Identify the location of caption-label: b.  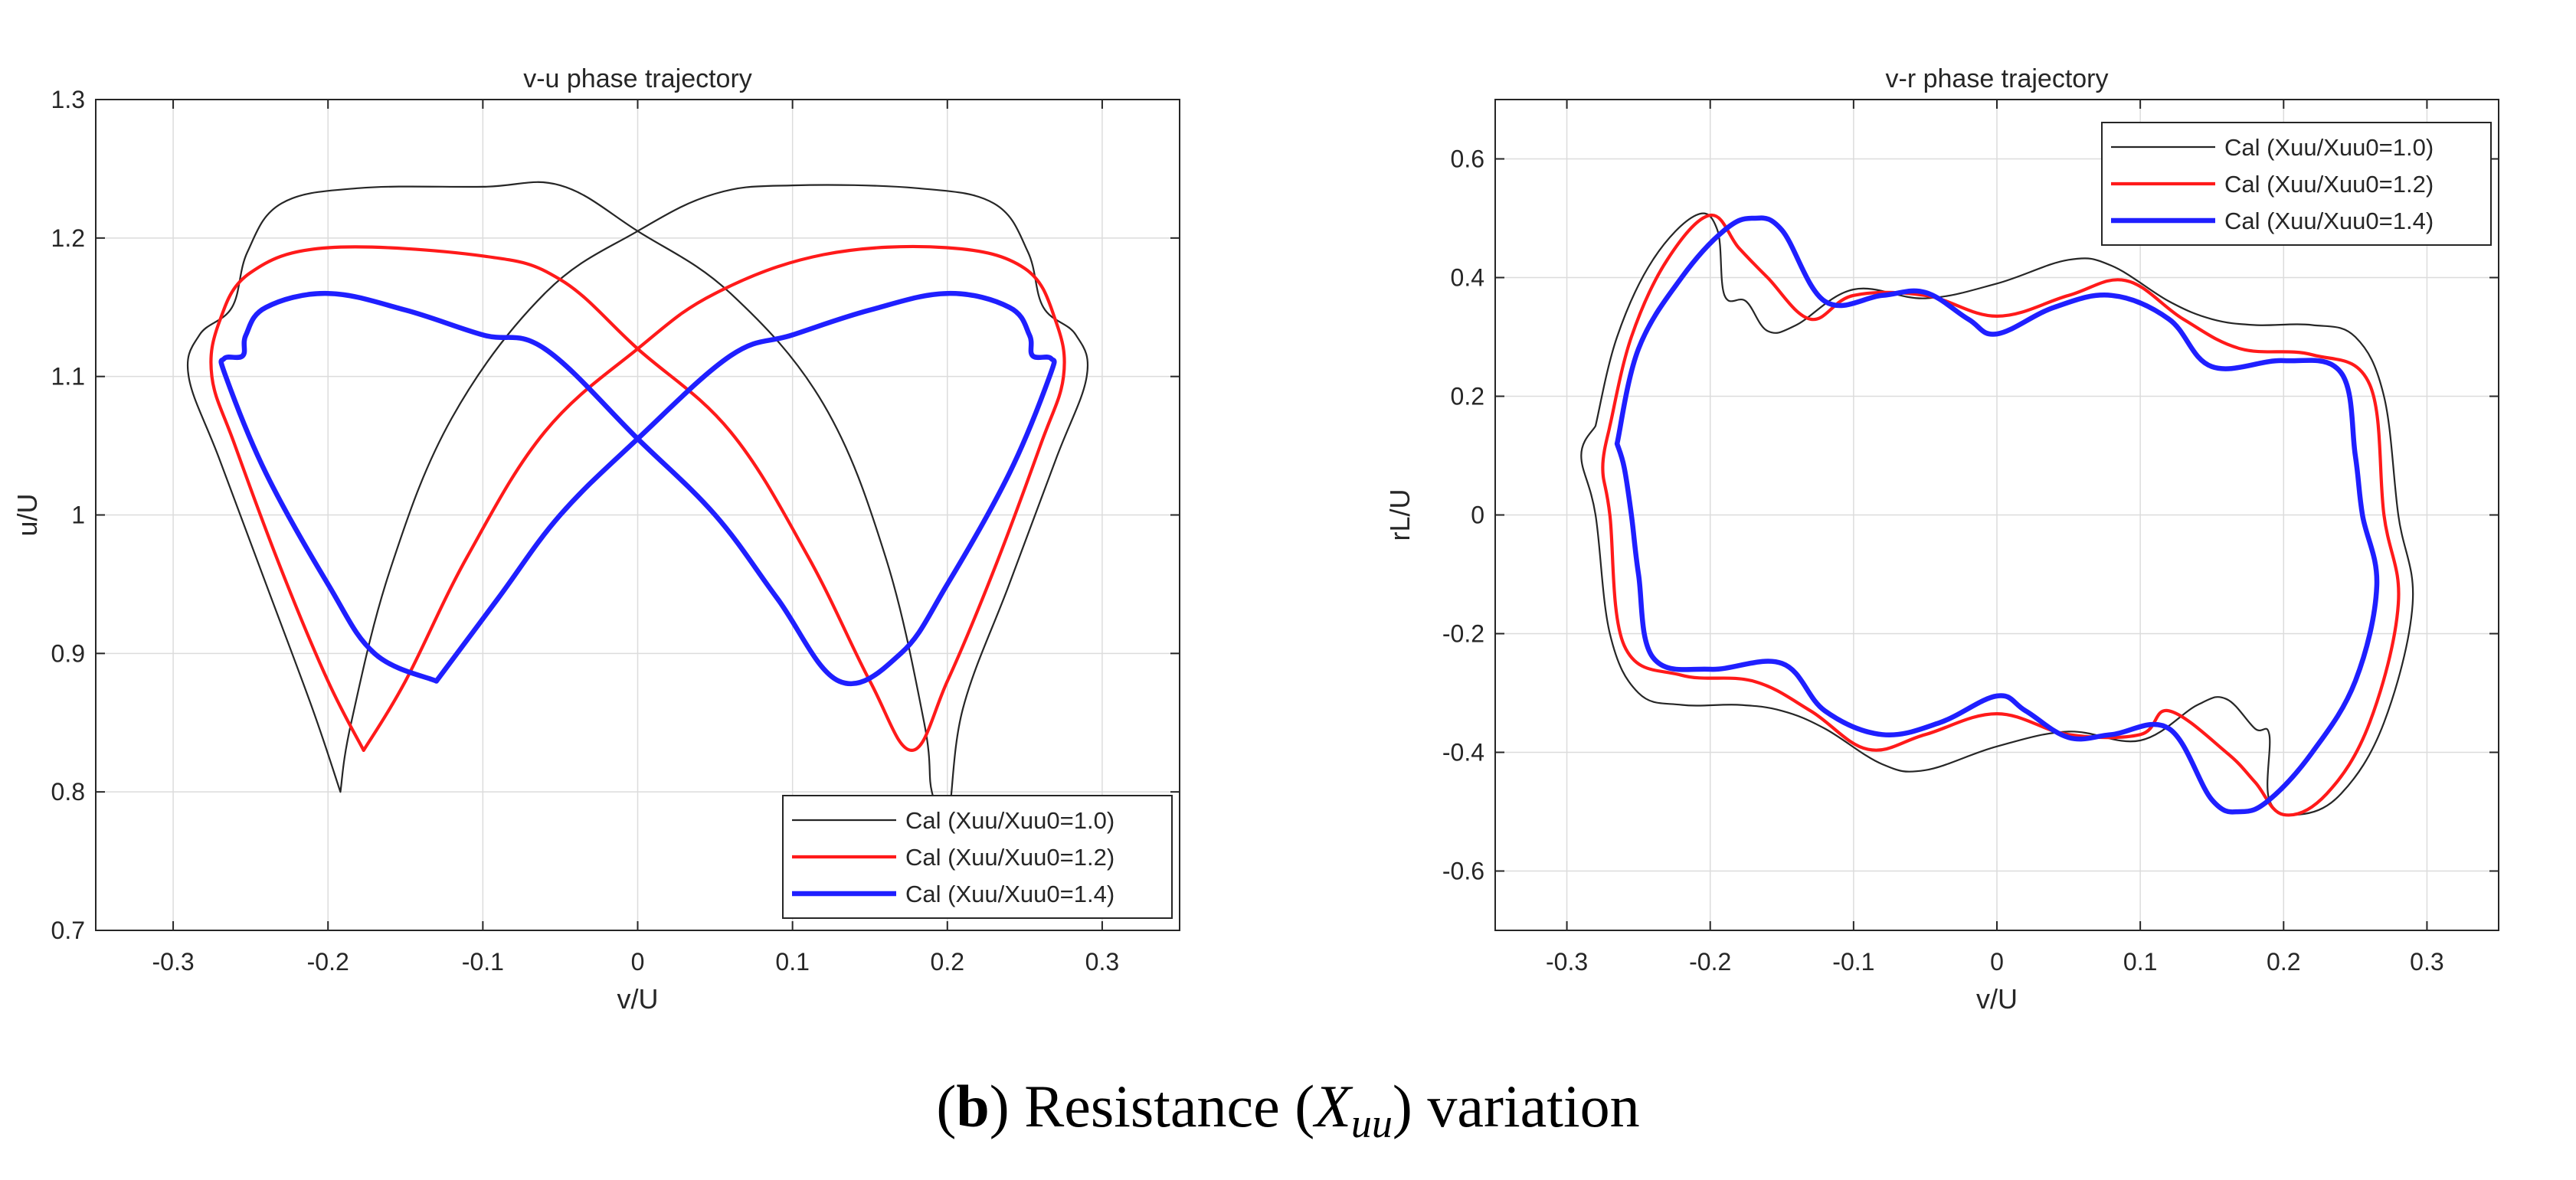
(973, 1106).